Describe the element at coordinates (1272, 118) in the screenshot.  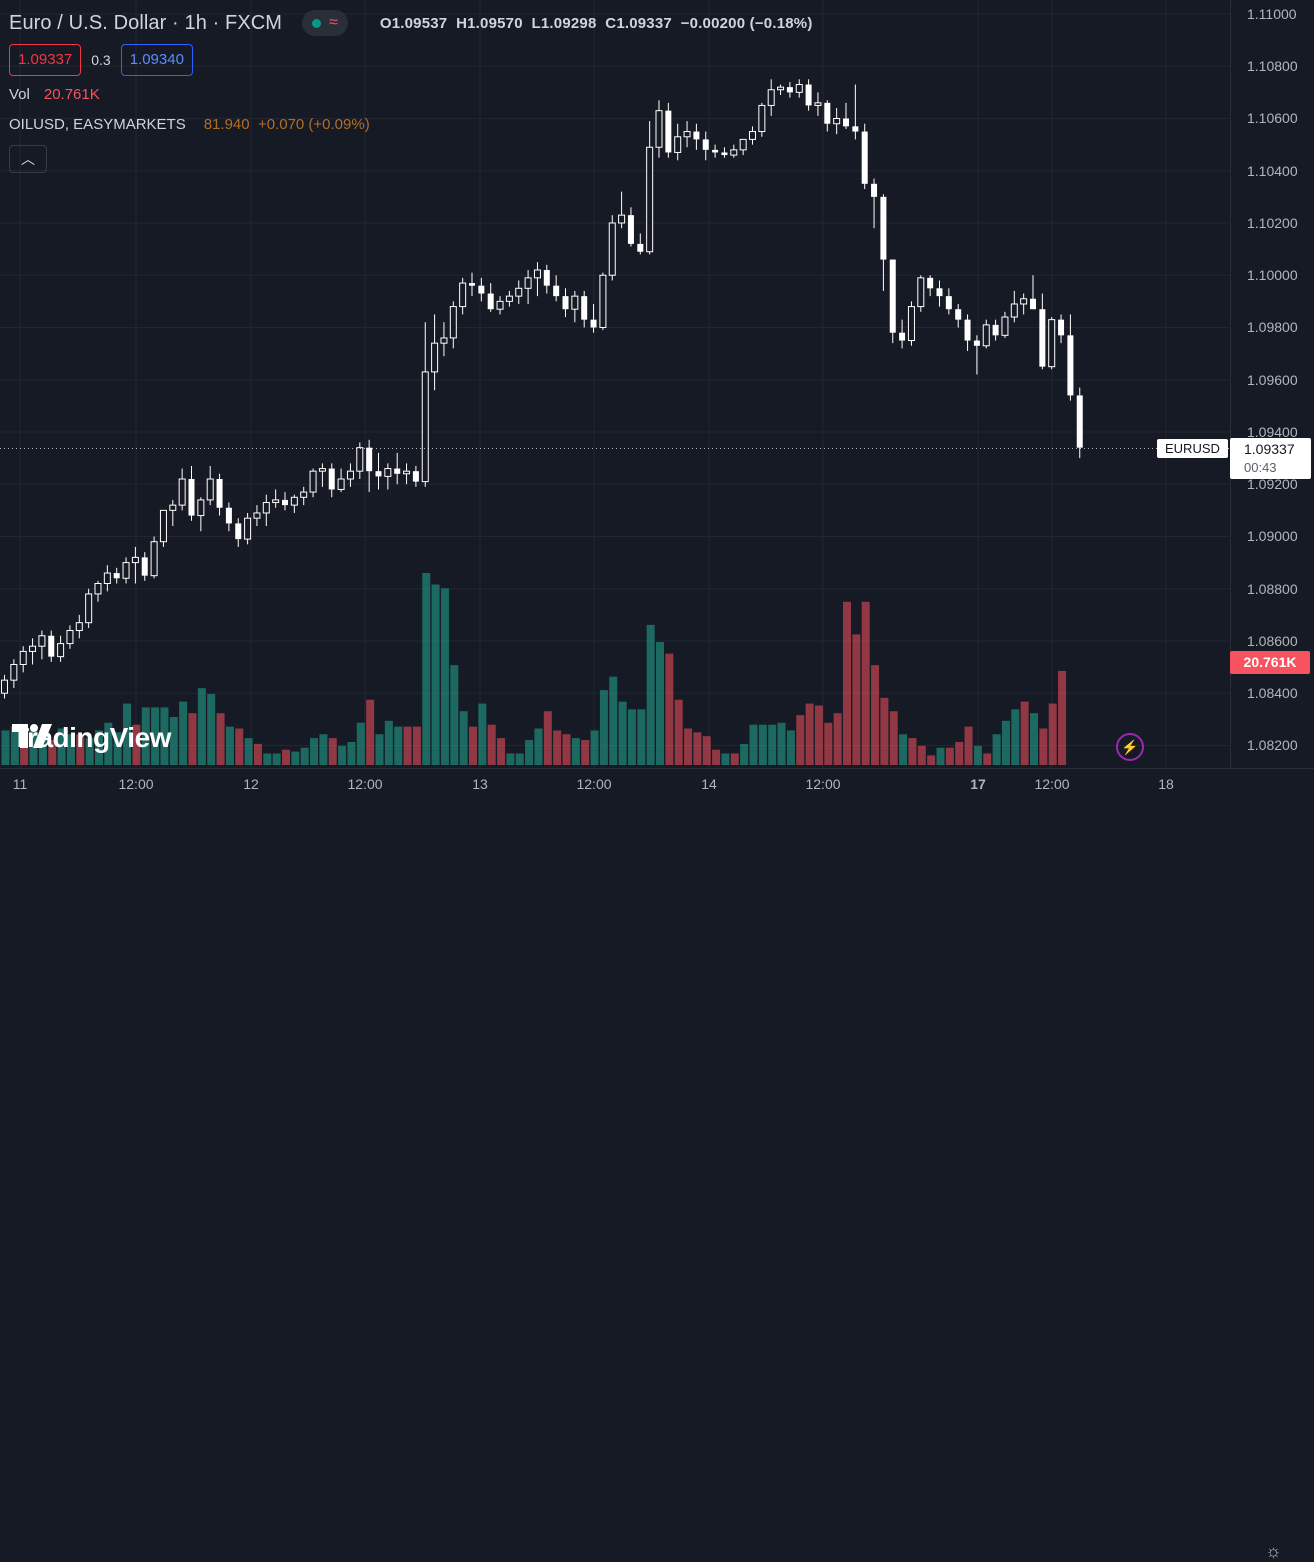
I see `price-tick-label: 1.10600` at that location.